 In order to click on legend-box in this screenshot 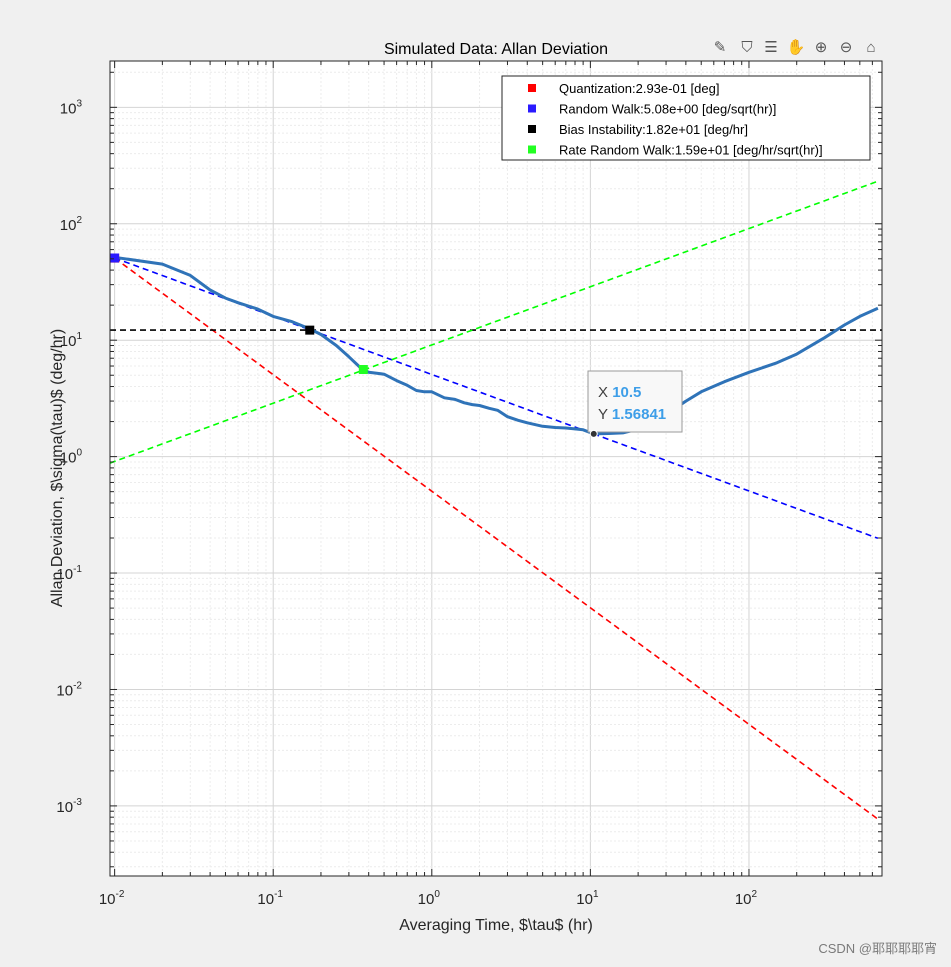, I will do `click(686, 118)`.